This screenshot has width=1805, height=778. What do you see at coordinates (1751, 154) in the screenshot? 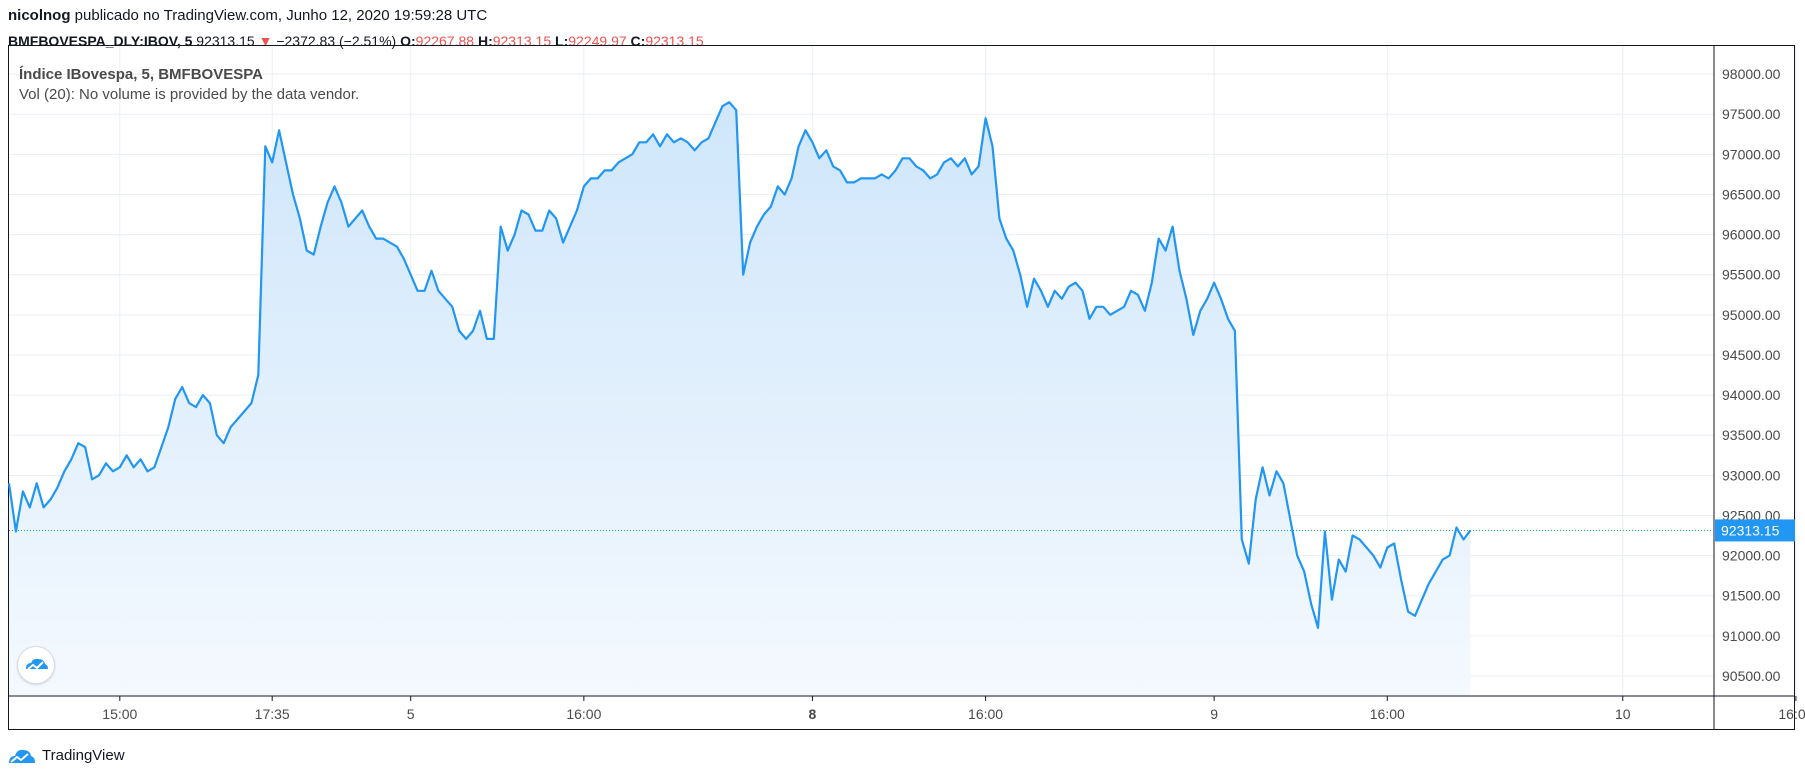
I see `y-tick-label: 97000.00` at bounding box center [1751, 154].